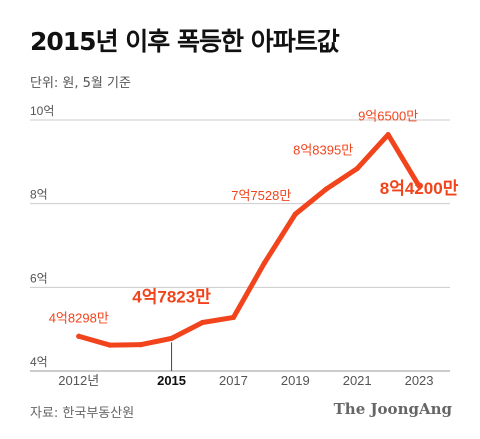 Image resolution: width=480 pixels, height=439 pixels. Describe the element at coordinates (110, 345) in the screenshot. I see `data-point-2013` at that location.